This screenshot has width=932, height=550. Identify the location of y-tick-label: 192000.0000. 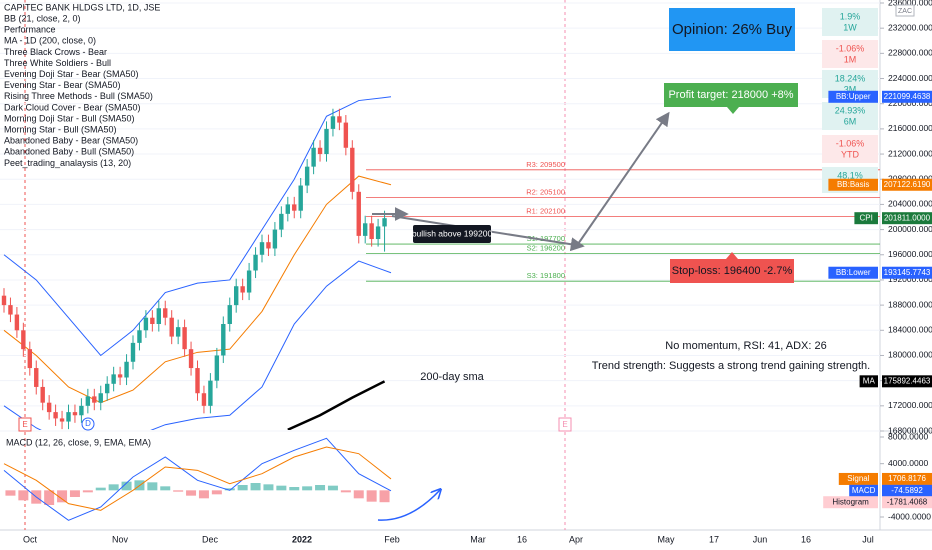
(910, 279).